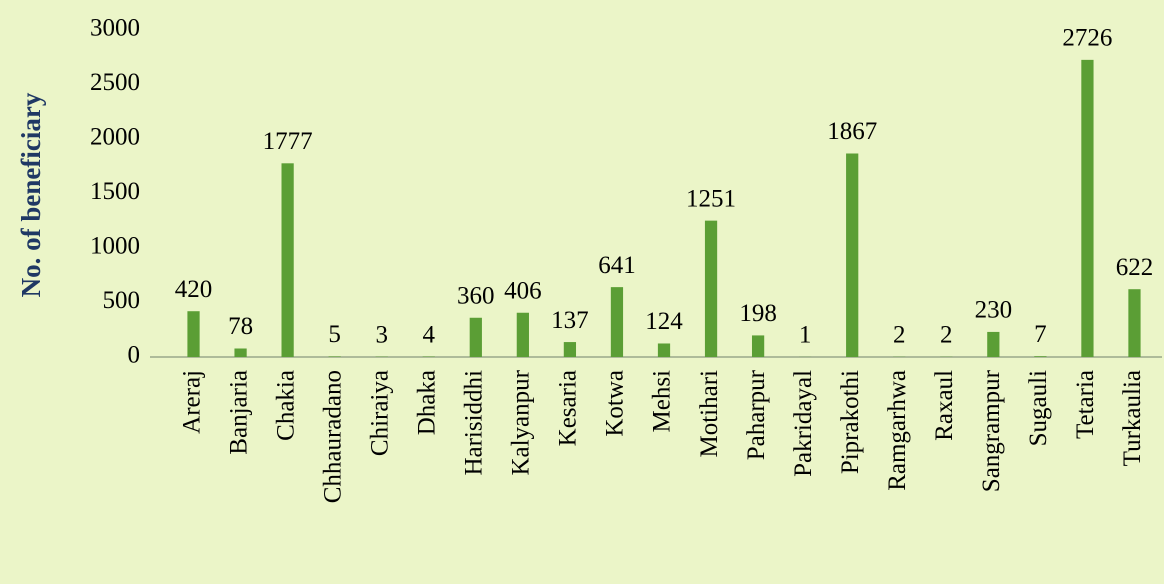 The width and height of the screenshot is (1164, 584). What do you see at coordinates (1038, 408) in the screenshot?
I see `x-tick-label: Sugauli` at bounding box center [1038, 408].